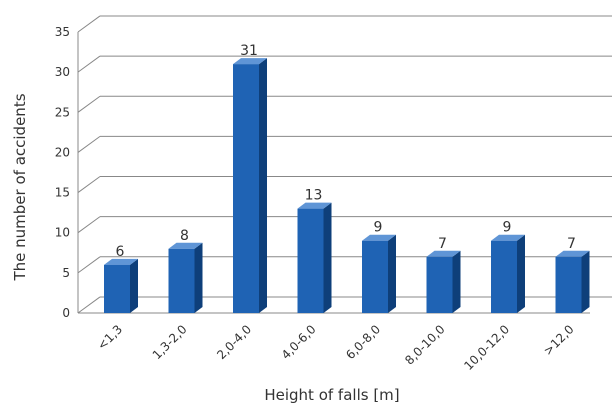 The width and height of the screenshot is (612, 406). I want to click on bar-value-label: 8, so click(184, 236).